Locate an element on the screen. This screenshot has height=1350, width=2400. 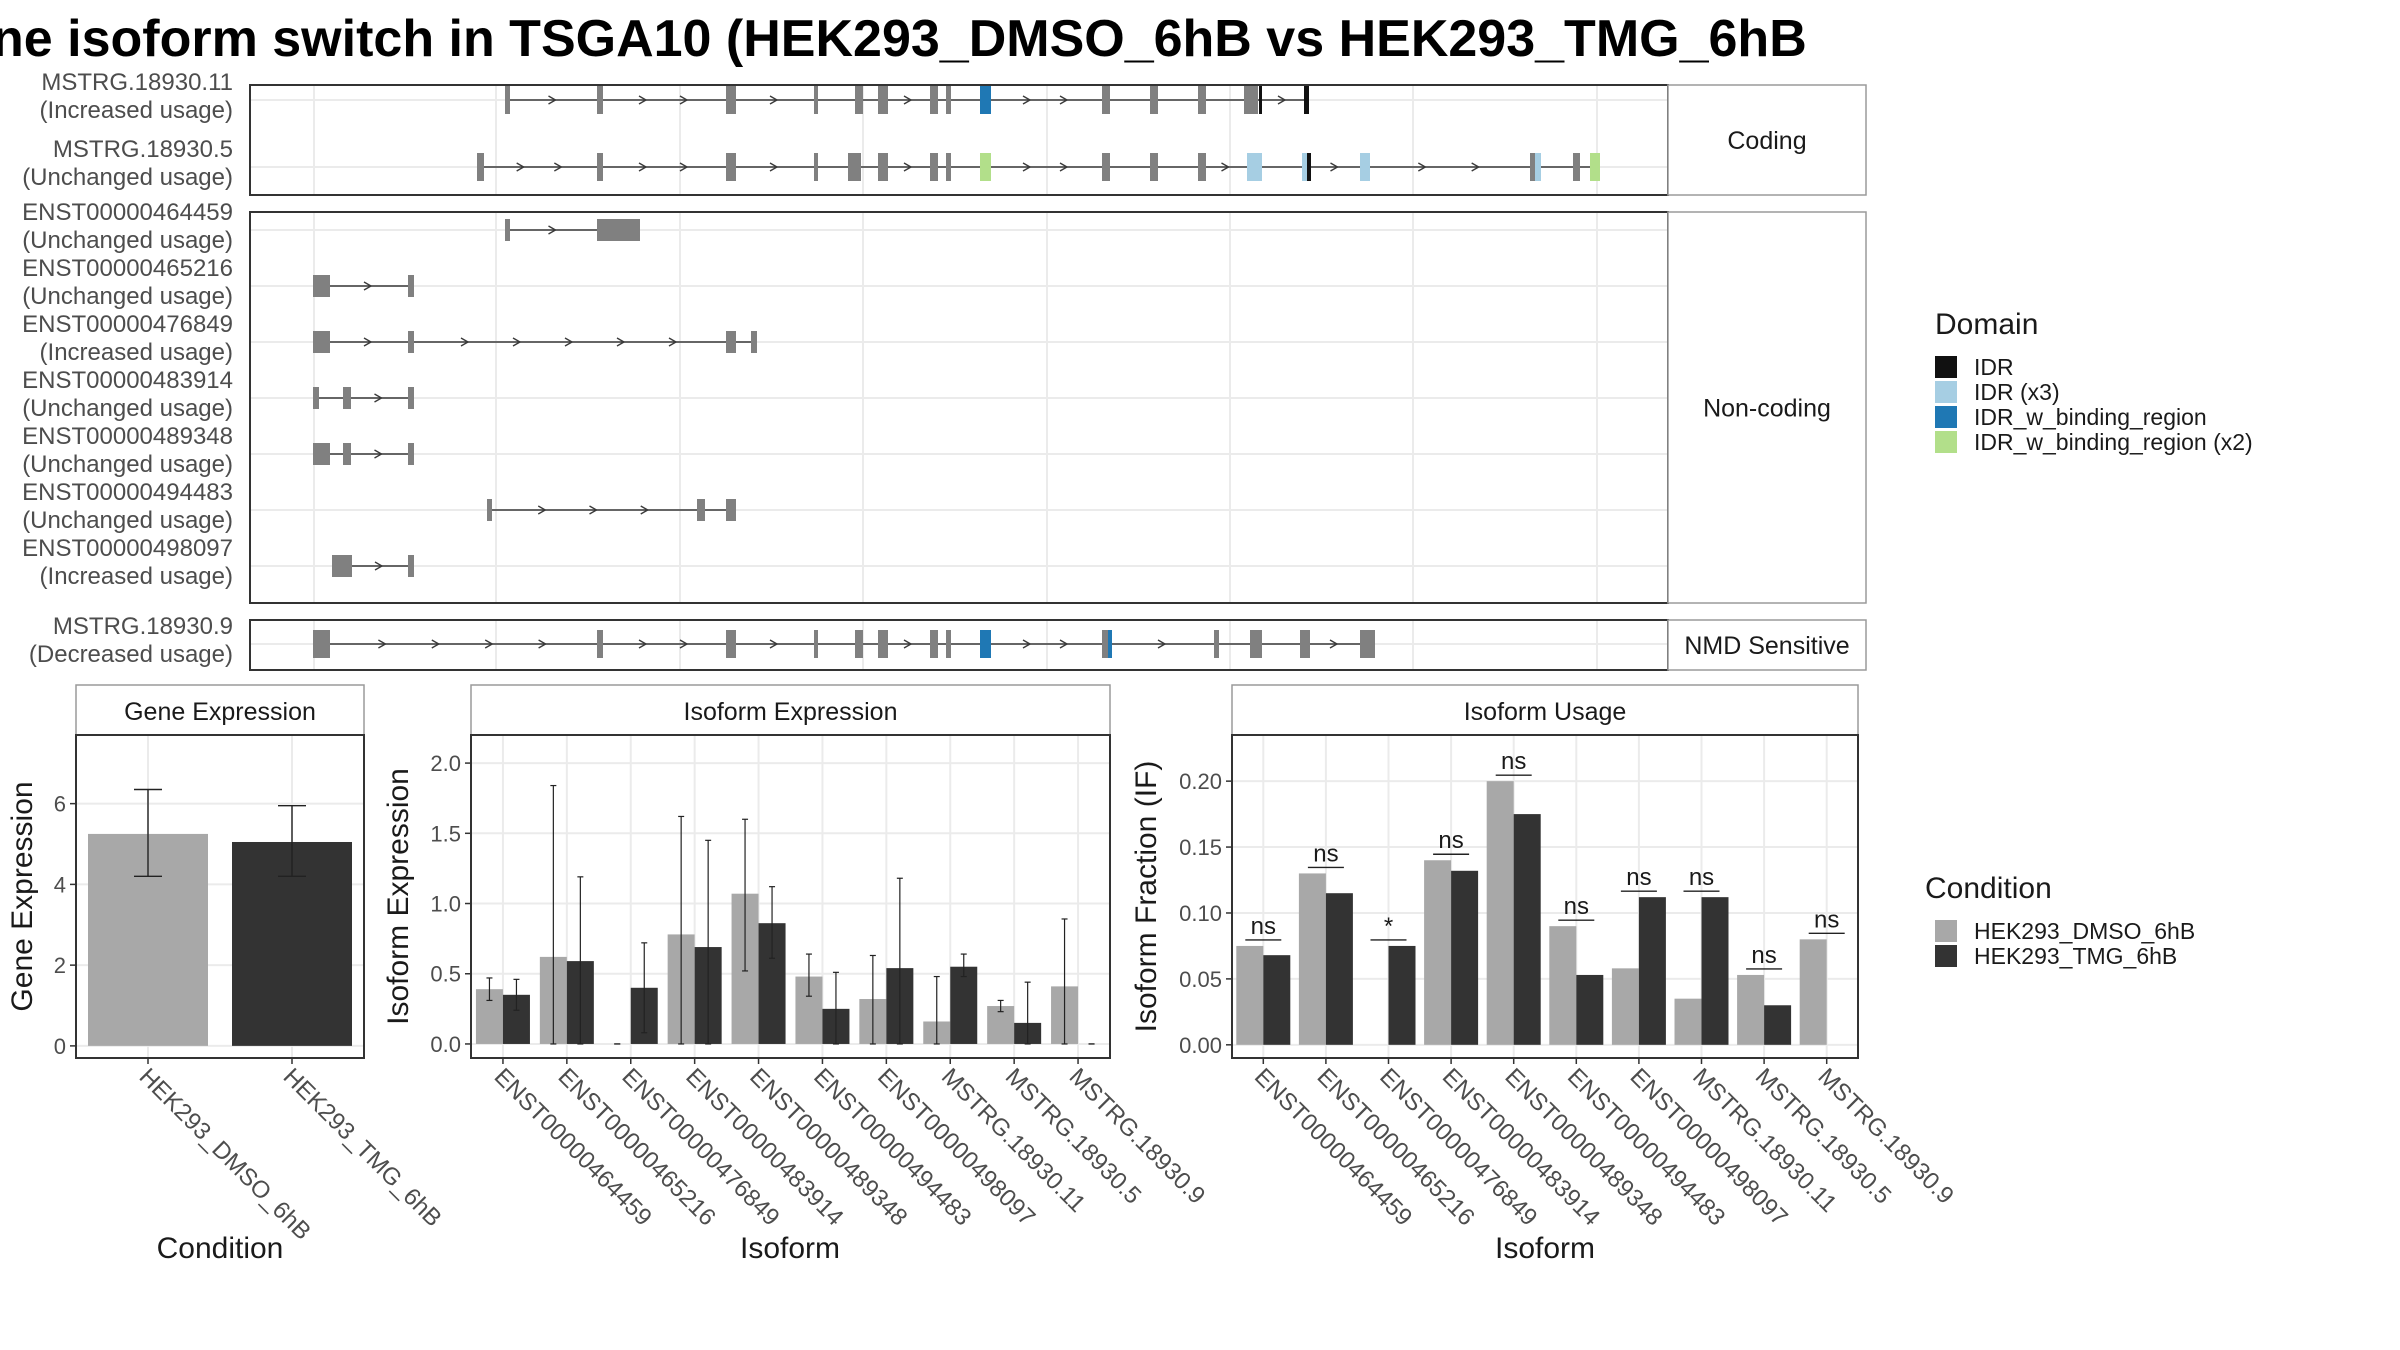
y-tick-label: 0.15 is located at coordinates (1200, 847).